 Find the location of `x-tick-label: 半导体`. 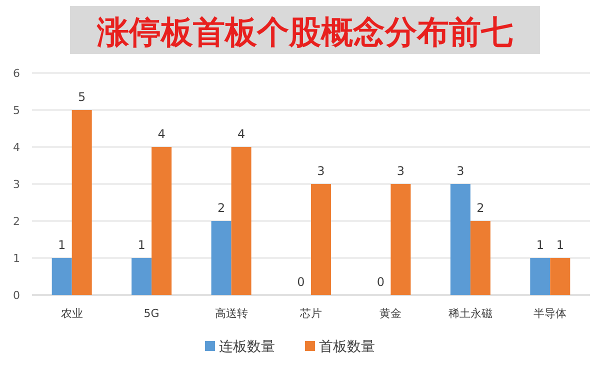

x-tick-label: 半导体 is located at coordinates (550, 313).